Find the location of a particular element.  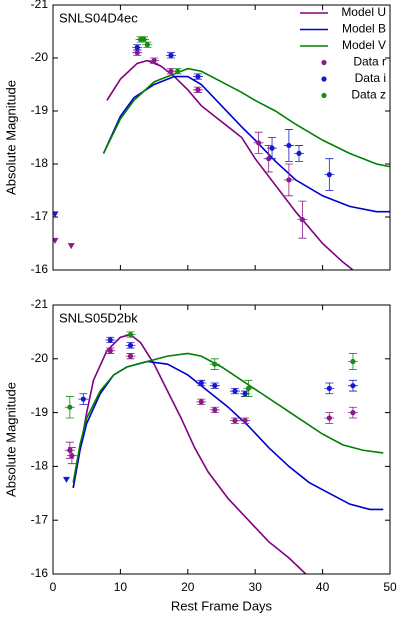

x-tick-label: 40 is located at coordinates (323, 587).